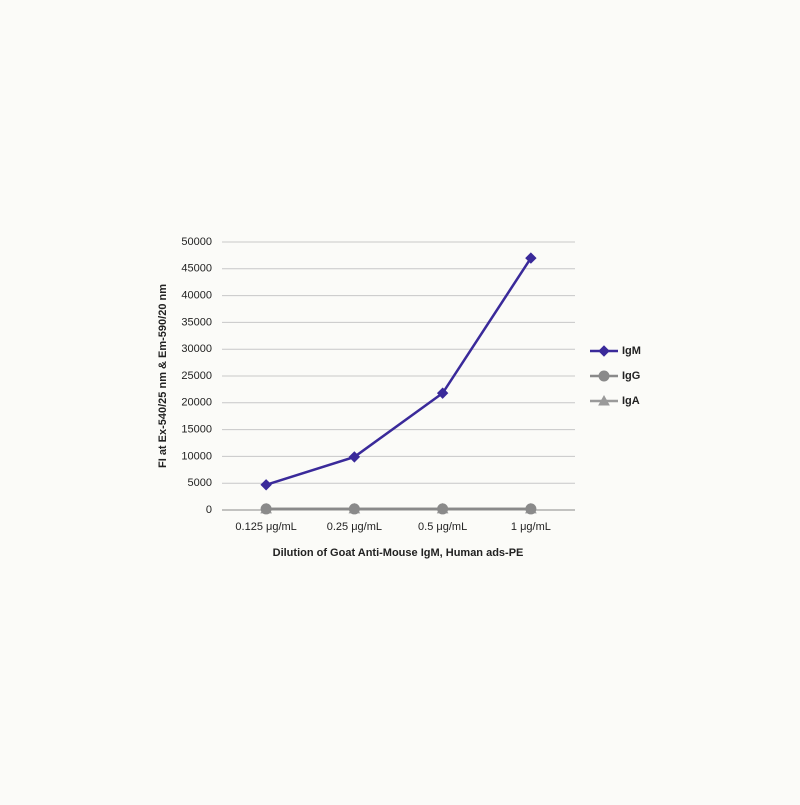 The height and width of the screenshot is (805, 800). What do you see at coordinates (196, 403) in the screenshot?
I see `y-tick-label: 20000` at bounding box center [196, 403].